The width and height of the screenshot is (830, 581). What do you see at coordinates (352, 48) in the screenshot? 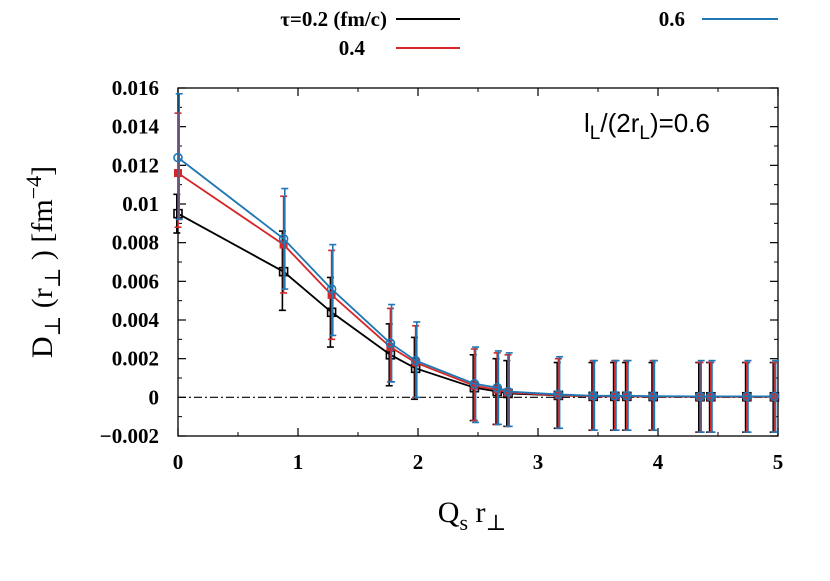
I see `legend-label-series-1: 0.4` at bounding box center [352, 48].